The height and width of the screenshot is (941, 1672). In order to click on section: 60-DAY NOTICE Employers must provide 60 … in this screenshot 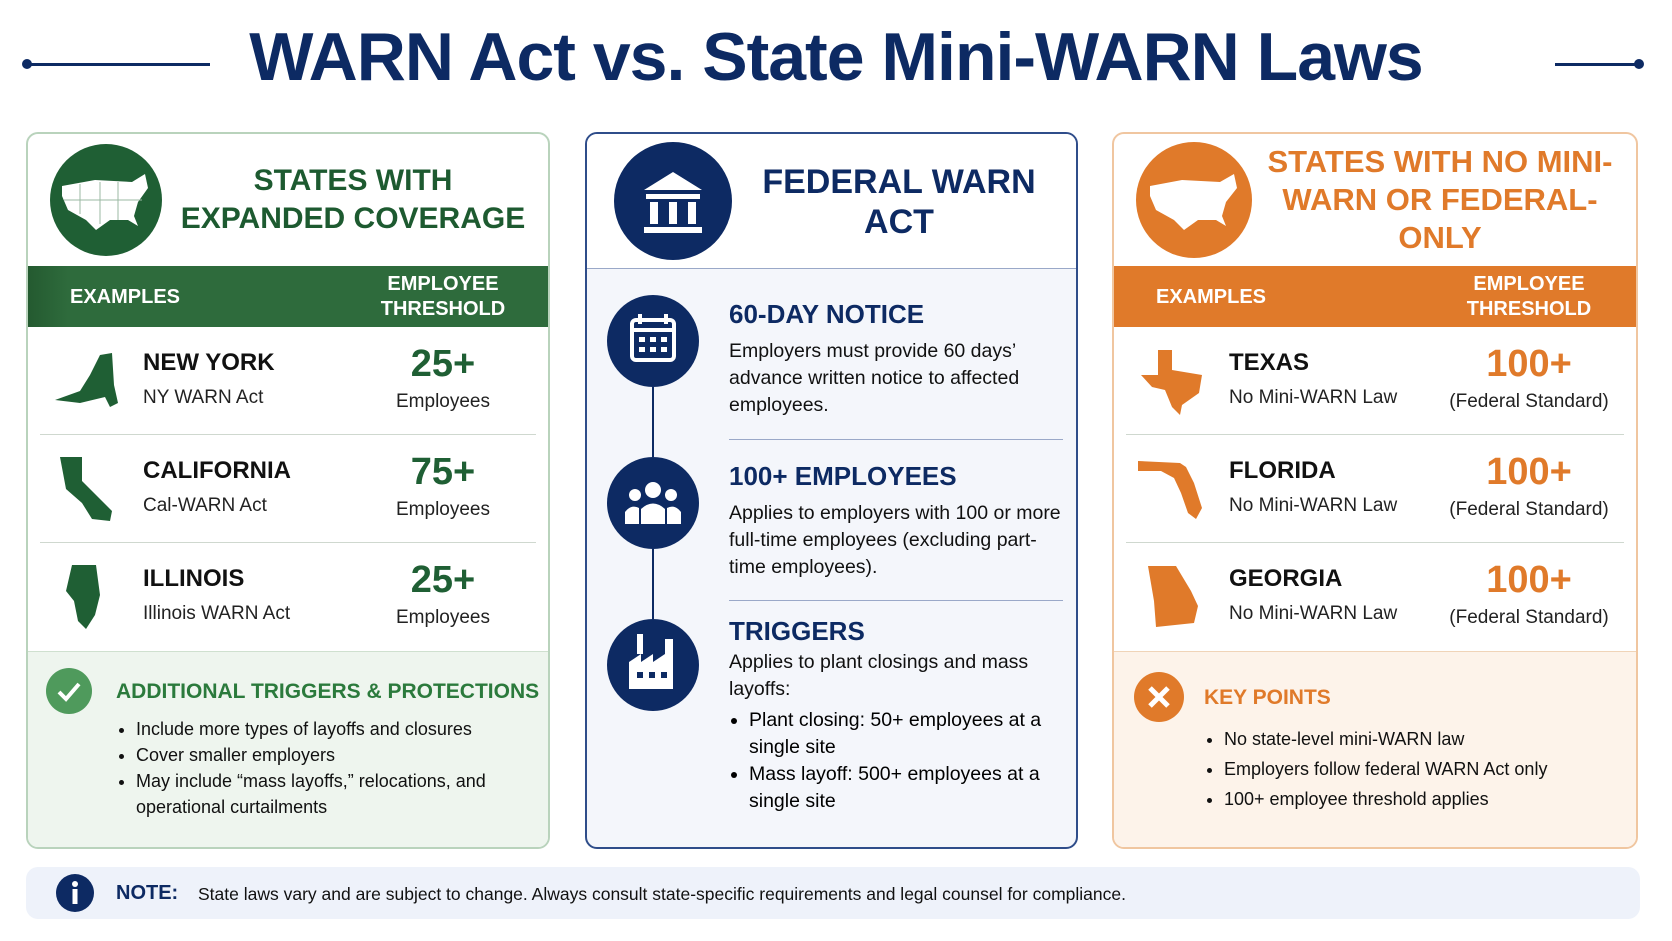, I will do `click(899, 359)`.